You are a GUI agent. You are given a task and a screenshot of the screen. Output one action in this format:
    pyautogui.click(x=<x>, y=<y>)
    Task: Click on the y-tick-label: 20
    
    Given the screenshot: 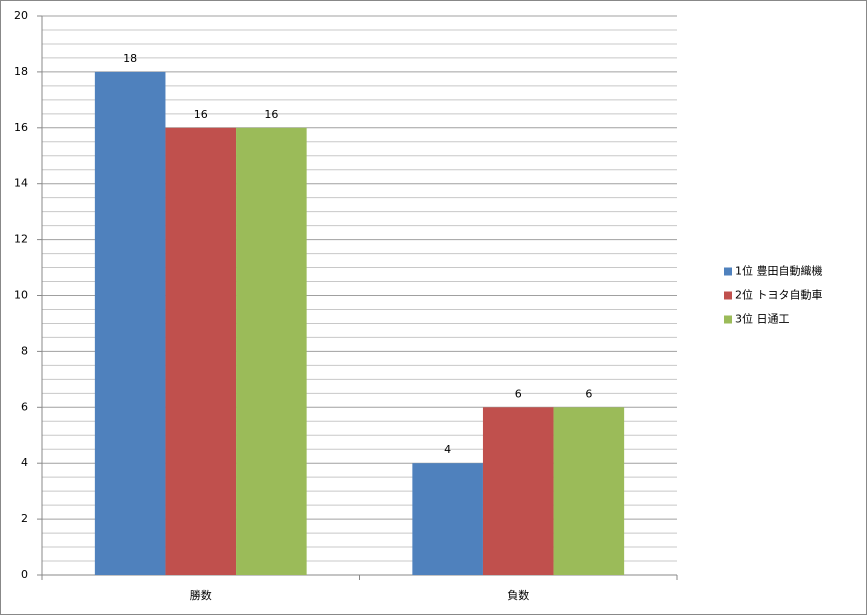 What is the action you would take?
    pyautogui.click(x=21, y=15)
    